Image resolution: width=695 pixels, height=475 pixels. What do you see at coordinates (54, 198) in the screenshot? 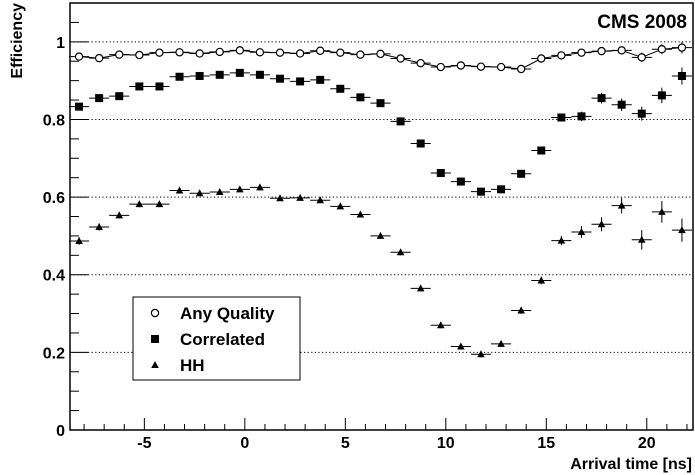
I see `y-tick-label: 0.6` at bounding box center [54, 198].